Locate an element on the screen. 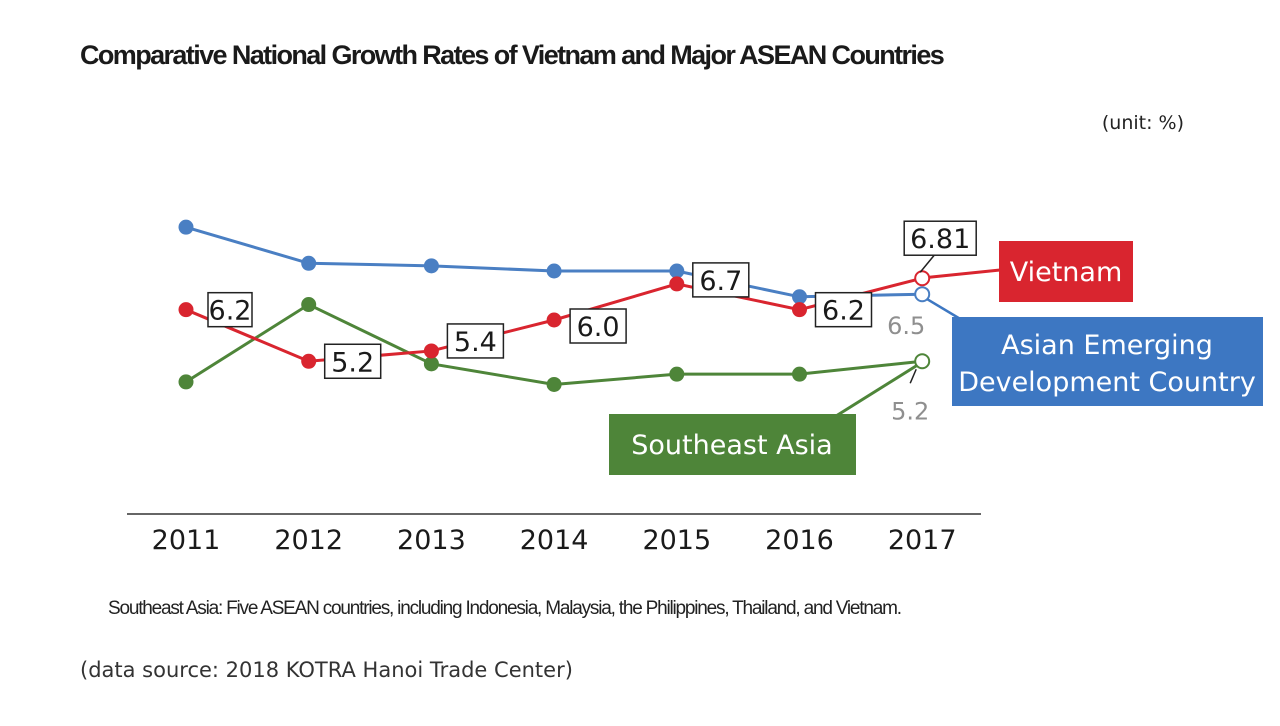 Image resolution: width=1280 pixels, height=726 pixels. asian-emerging-legend-label-line2: Development Country is located at coordinates (1107, 382).